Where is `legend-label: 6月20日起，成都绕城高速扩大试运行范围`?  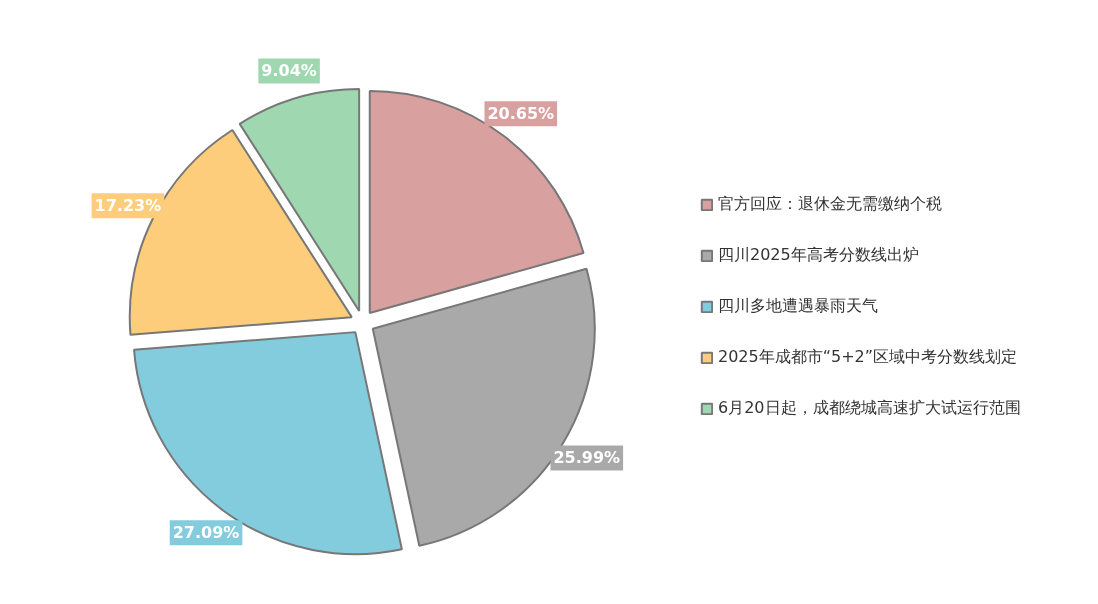
legend-label: 6月20日起，成都绕城高速扩大试运行范围 is located at coordinates (869, 408).